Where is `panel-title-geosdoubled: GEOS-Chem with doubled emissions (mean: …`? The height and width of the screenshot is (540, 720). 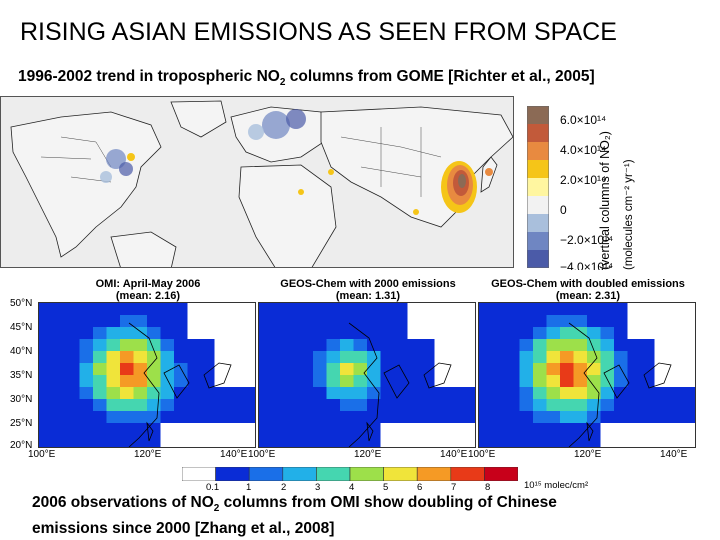 panel-title-geosdoubled: GEOS-Chem with doubled emissions (mean: … is located at coordinates (588, 290).